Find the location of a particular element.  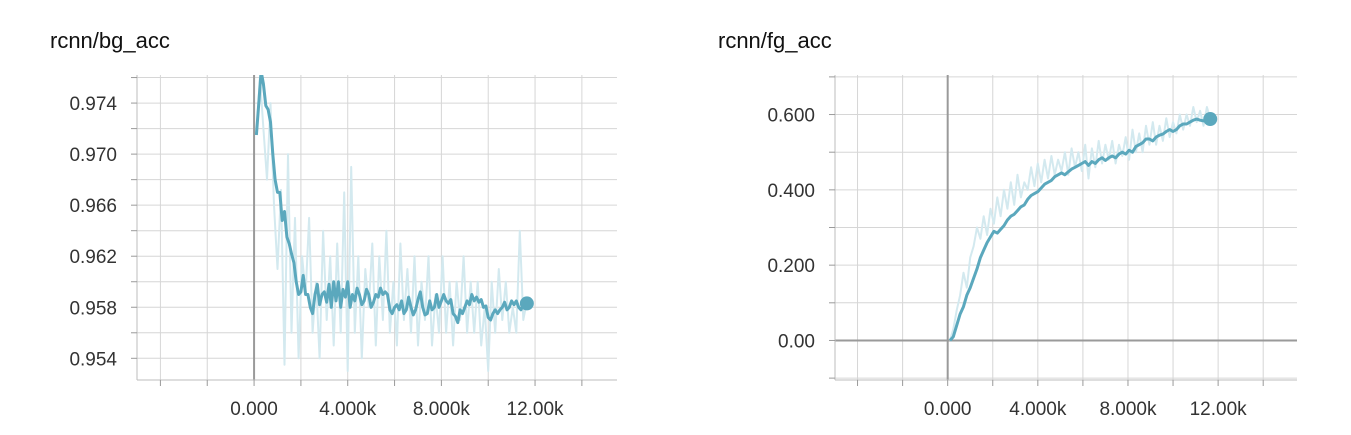

chart-title: rcnn/fg_acc is located at coordinates (775, 40).